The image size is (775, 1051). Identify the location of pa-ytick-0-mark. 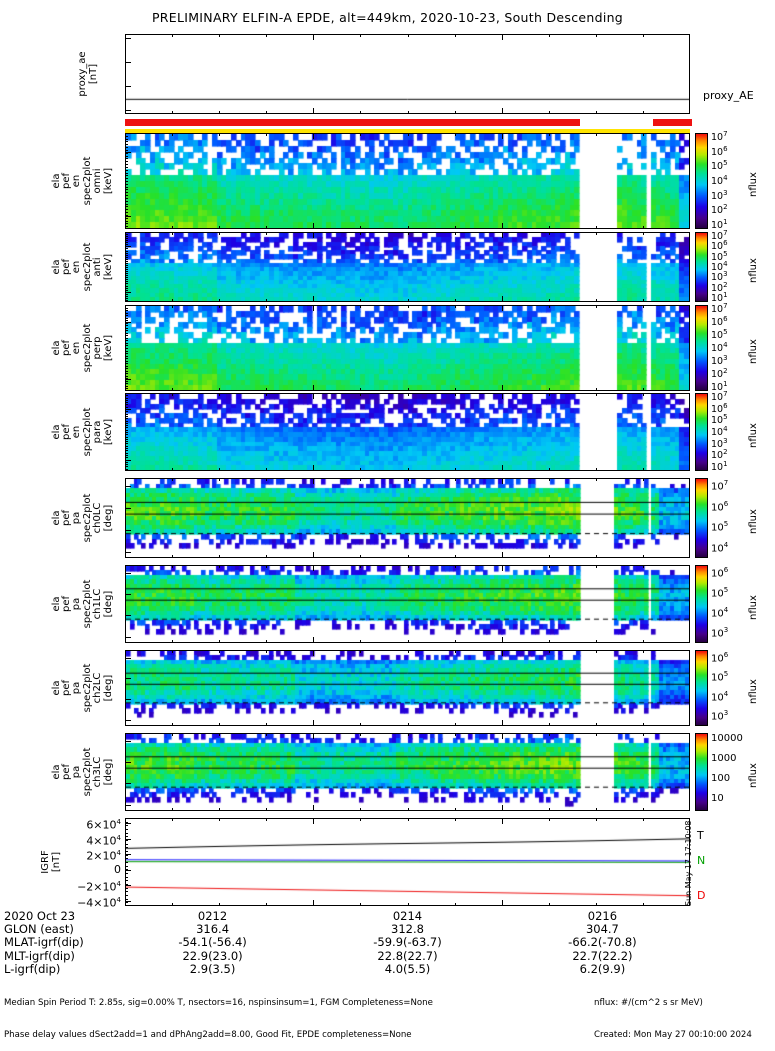
(128, 552).